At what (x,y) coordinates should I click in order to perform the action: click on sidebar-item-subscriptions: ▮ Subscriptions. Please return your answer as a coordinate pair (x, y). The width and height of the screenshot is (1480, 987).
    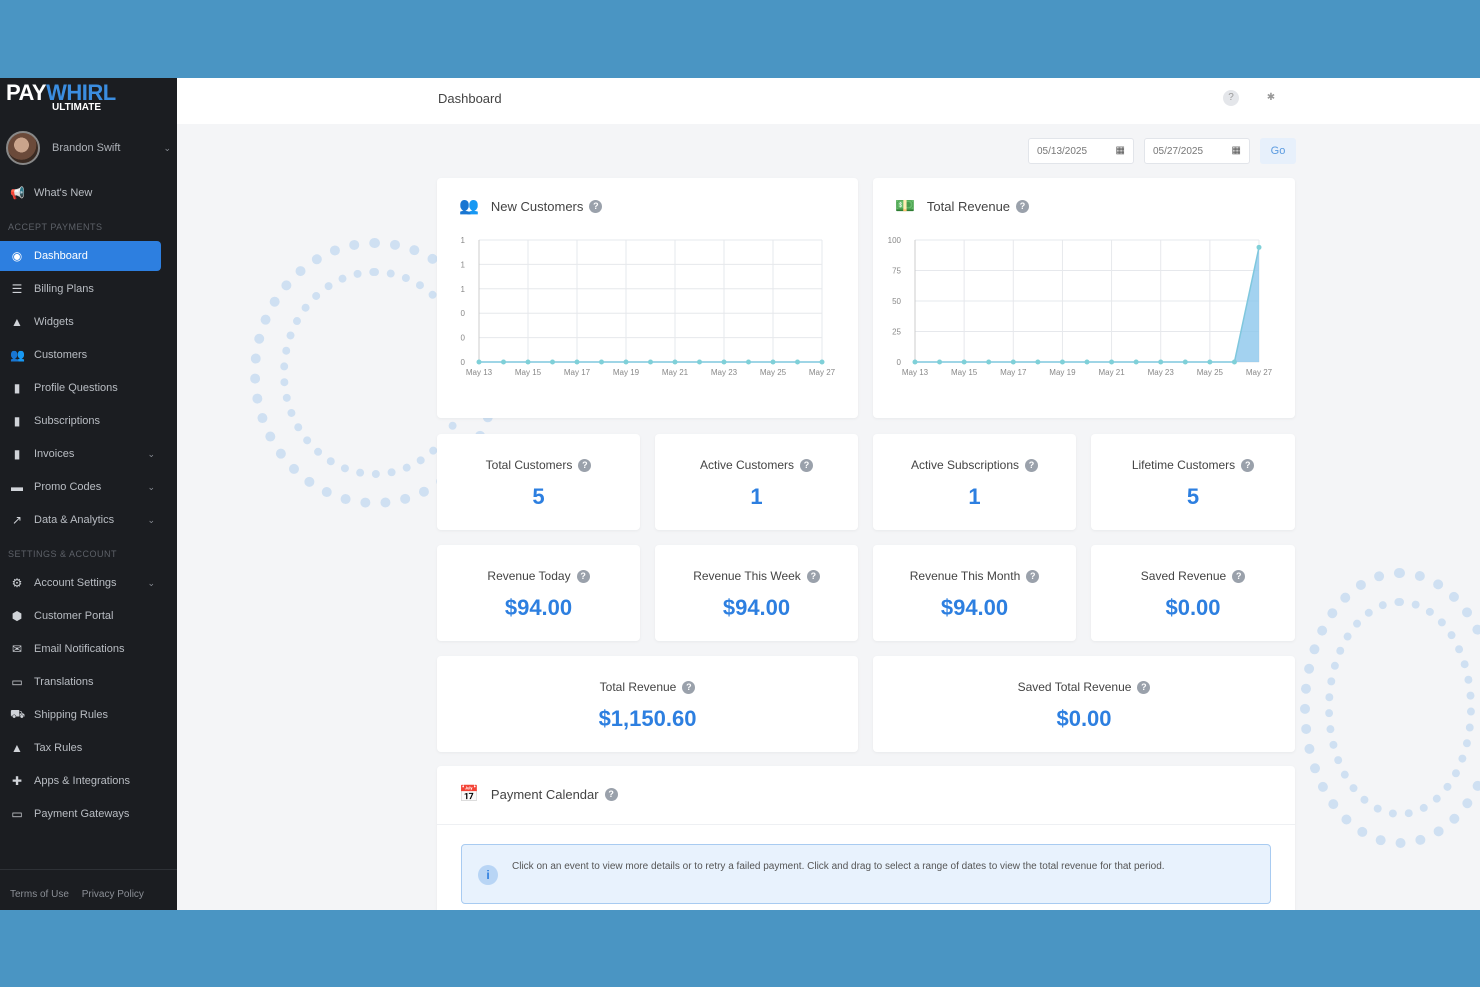
    Looking at the image, I should click on (80, 421).